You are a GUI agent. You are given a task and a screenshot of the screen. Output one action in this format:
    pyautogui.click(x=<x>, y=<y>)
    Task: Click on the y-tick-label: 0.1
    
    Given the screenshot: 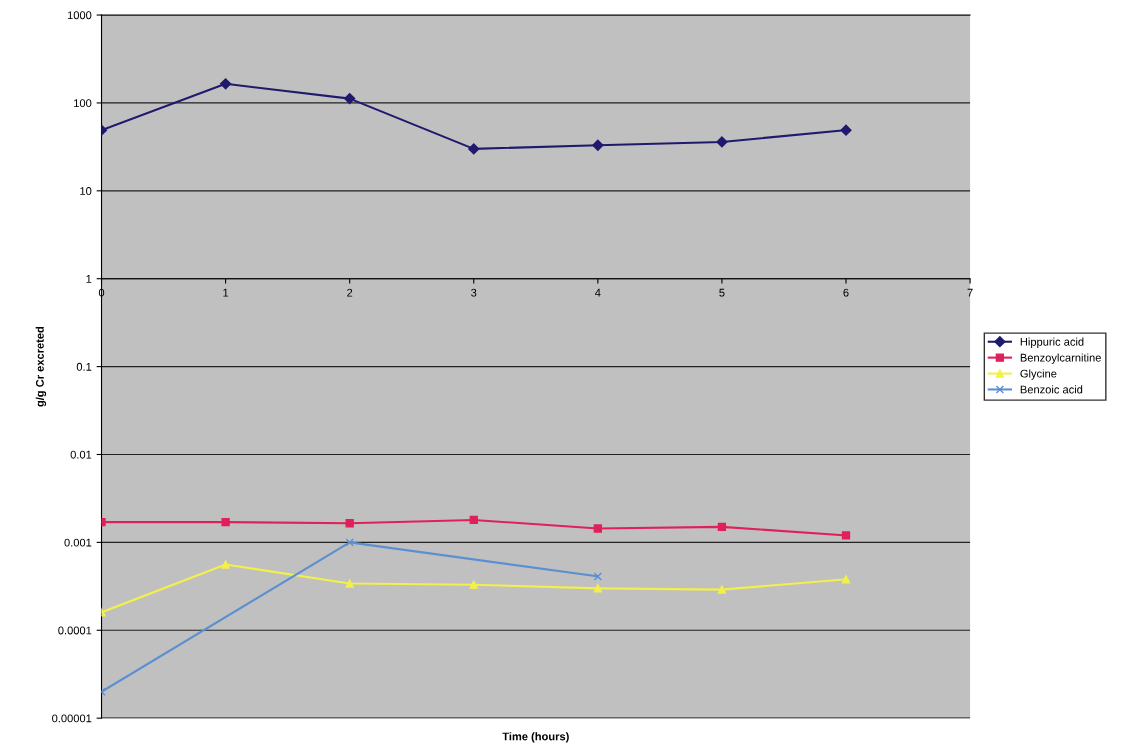 What is the action you would take?
    pyautogui.click(x=84, y=366)
    